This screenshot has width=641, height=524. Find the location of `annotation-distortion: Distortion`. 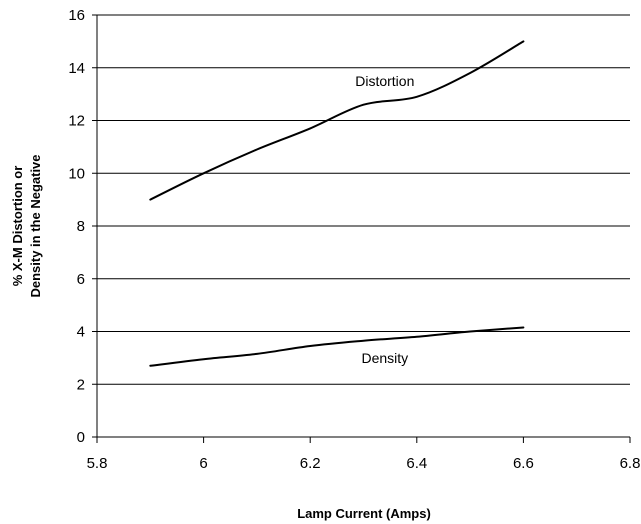

annotation-distortion: Distortion is located at coordinates (384, 81).